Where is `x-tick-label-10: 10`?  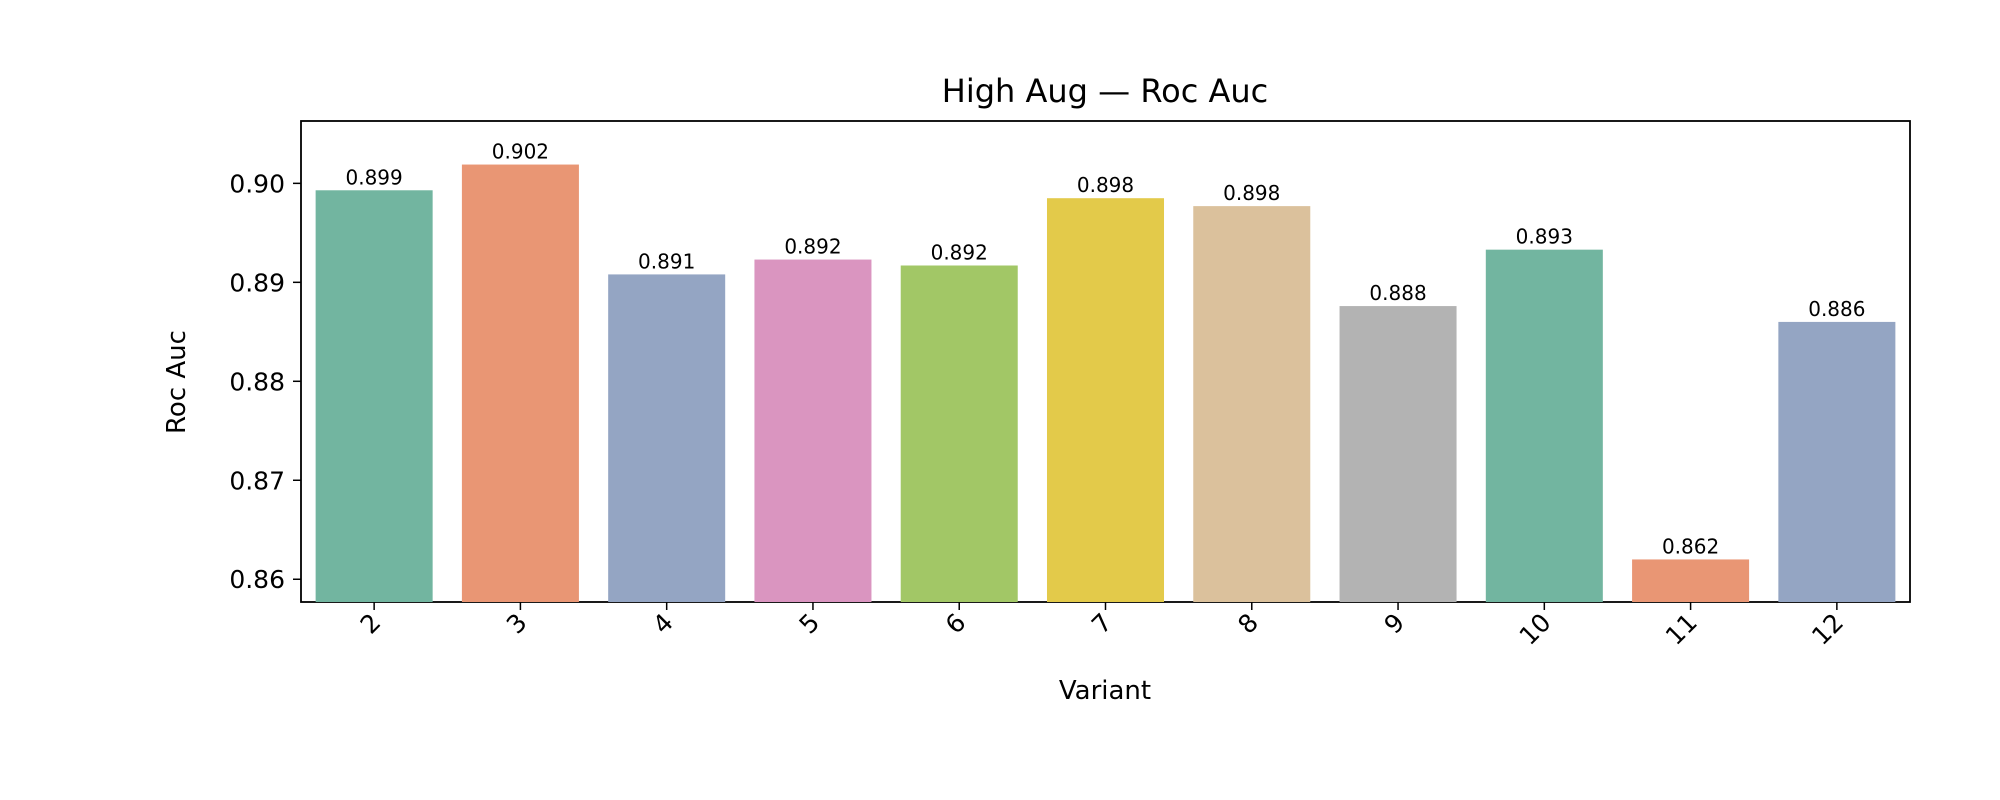
x-tick-label-10: 10 is located at coordinates (1535, 629).